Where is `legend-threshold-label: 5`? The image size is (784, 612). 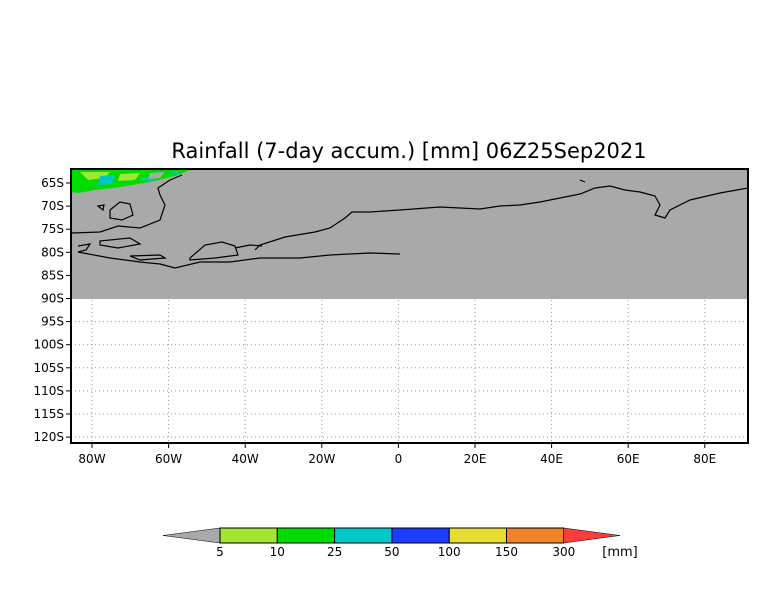
legend-threshold-label: 5 is located at coordinates (220, 552).